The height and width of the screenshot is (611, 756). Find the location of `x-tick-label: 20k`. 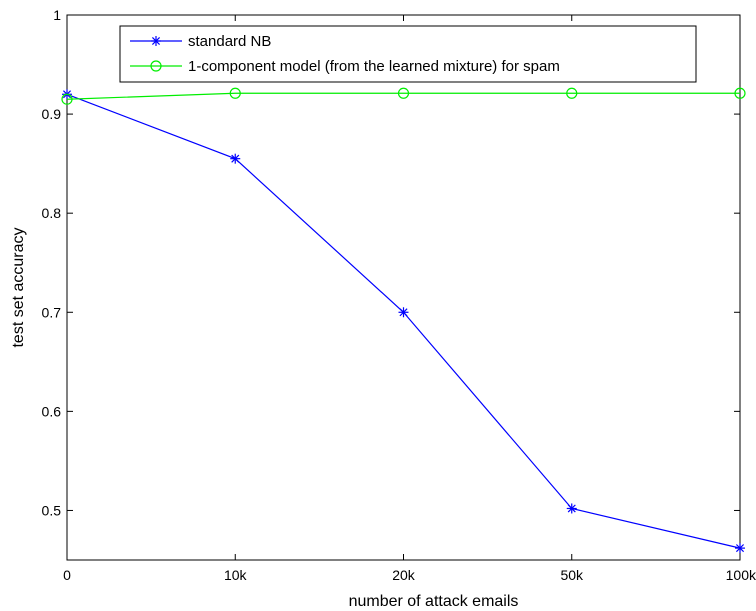

x-tick-label: 20k is located at coordinates (404, 575).